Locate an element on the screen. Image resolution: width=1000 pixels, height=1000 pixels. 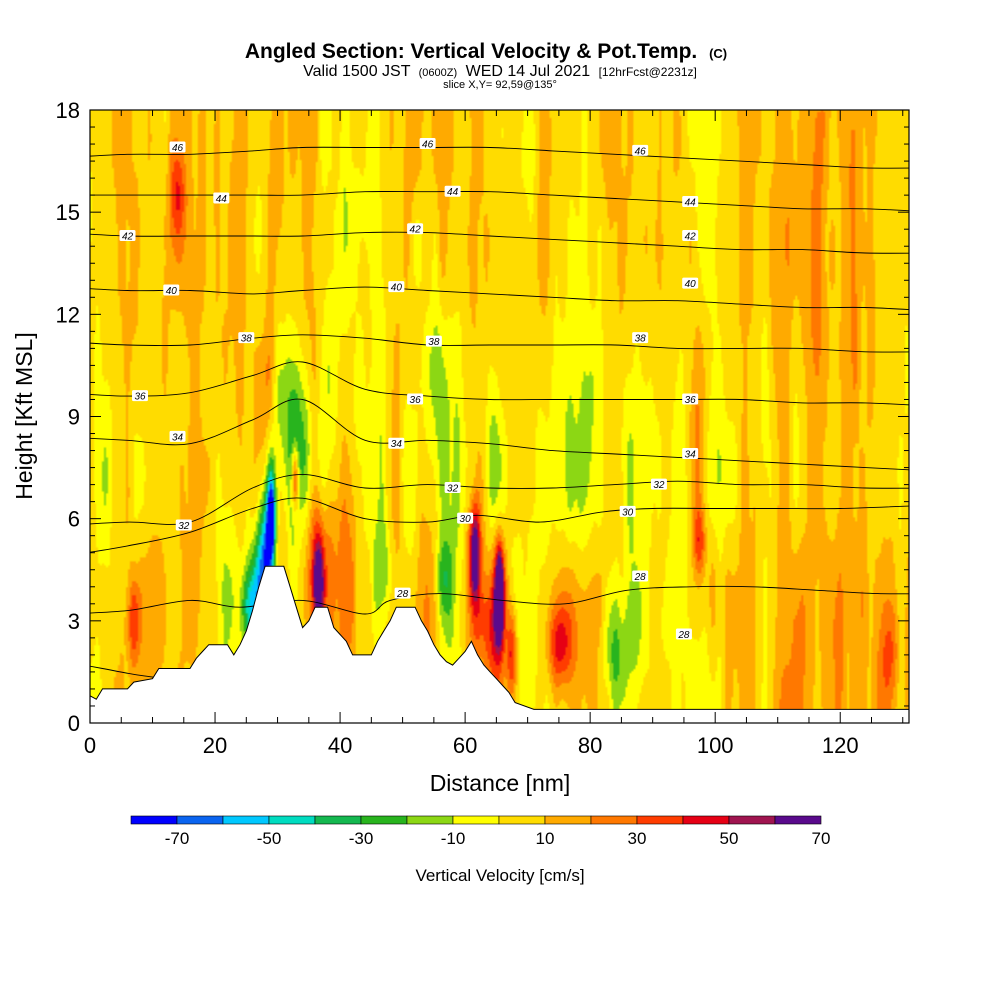
colorbar-label: Vertical Velocity [cm/s] is located at coordinates (499, 875).